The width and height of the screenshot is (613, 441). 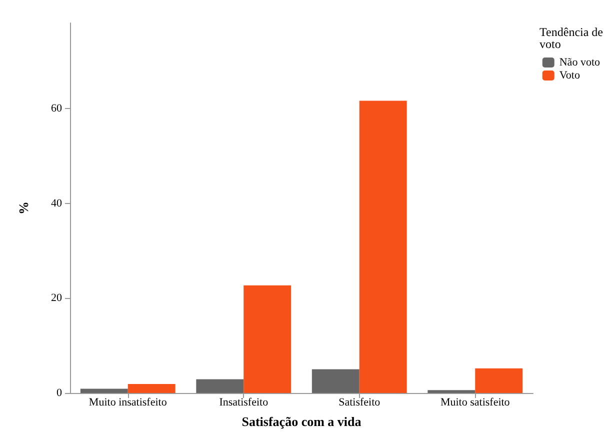 I want to click on legend-label: Voto, so click(x=569, y=76).